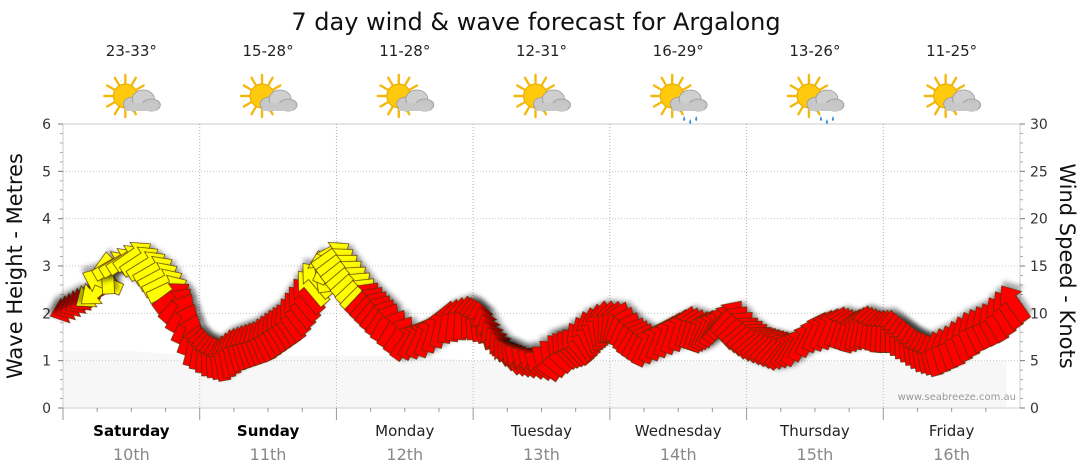 This screenshot has width=1080, height=475. What do you see at coordinates (1039, 125) in the screenshot?
I see `right-tick-label: 30` at bounding box center [1039, 125].